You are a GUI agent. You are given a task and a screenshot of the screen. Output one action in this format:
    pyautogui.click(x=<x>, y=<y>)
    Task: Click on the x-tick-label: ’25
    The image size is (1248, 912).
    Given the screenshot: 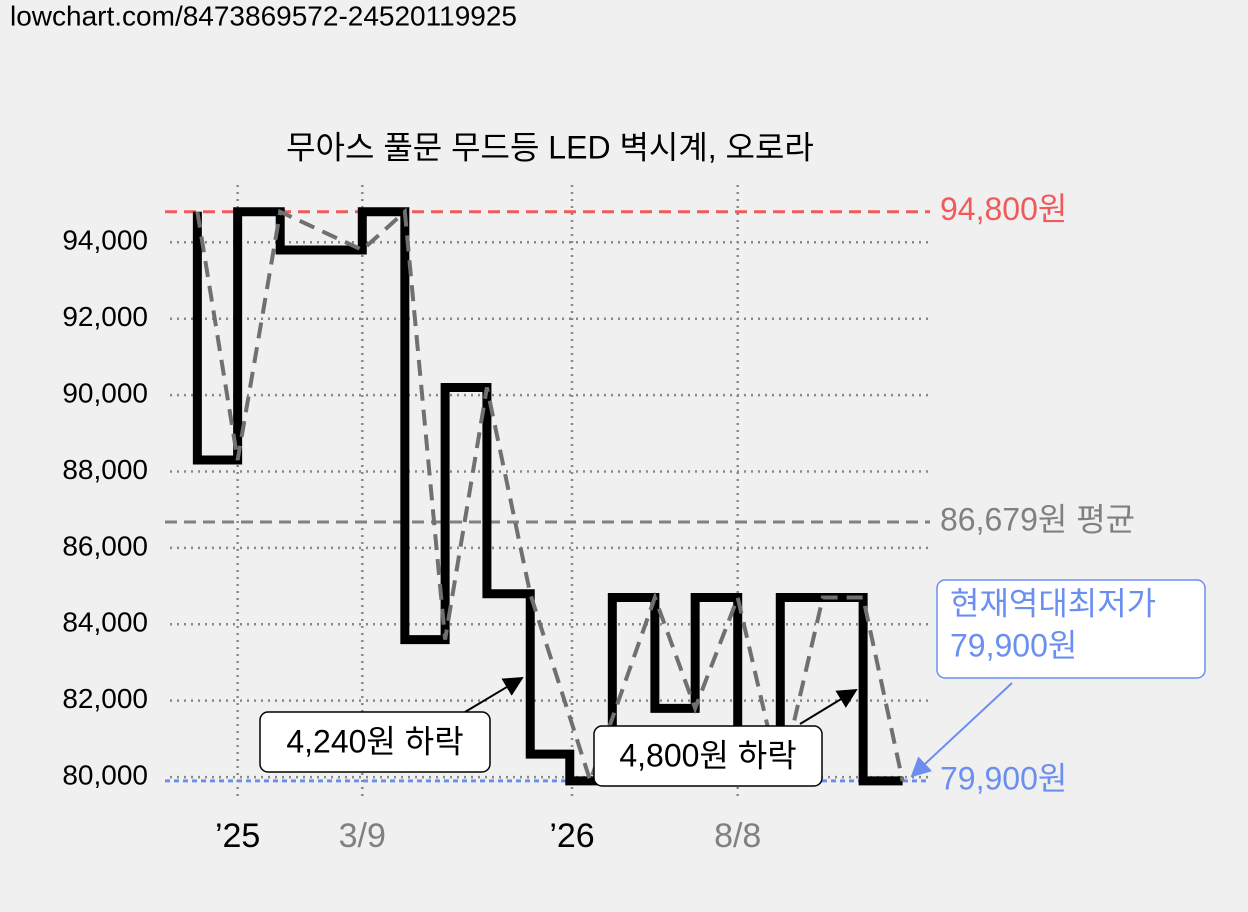 What is the action you would take?
    pyautogui.click(x=237, y=836)
    